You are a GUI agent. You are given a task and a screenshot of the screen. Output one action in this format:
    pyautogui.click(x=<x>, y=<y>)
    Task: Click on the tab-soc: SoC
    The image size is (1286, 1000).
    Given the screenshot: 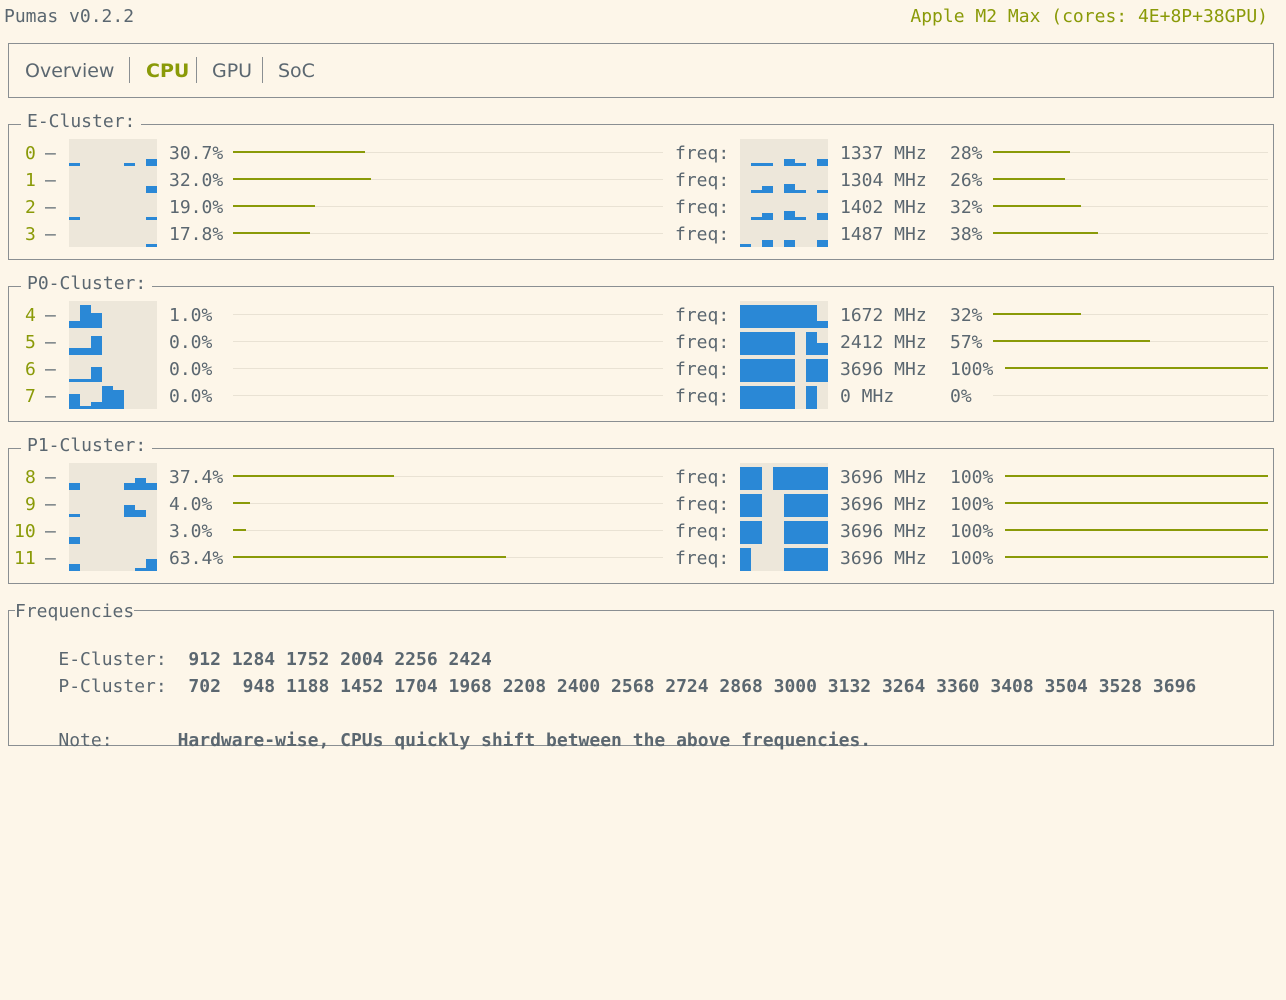 What is the action you would take?
    pyautogui.click(x=296, y=71)
    